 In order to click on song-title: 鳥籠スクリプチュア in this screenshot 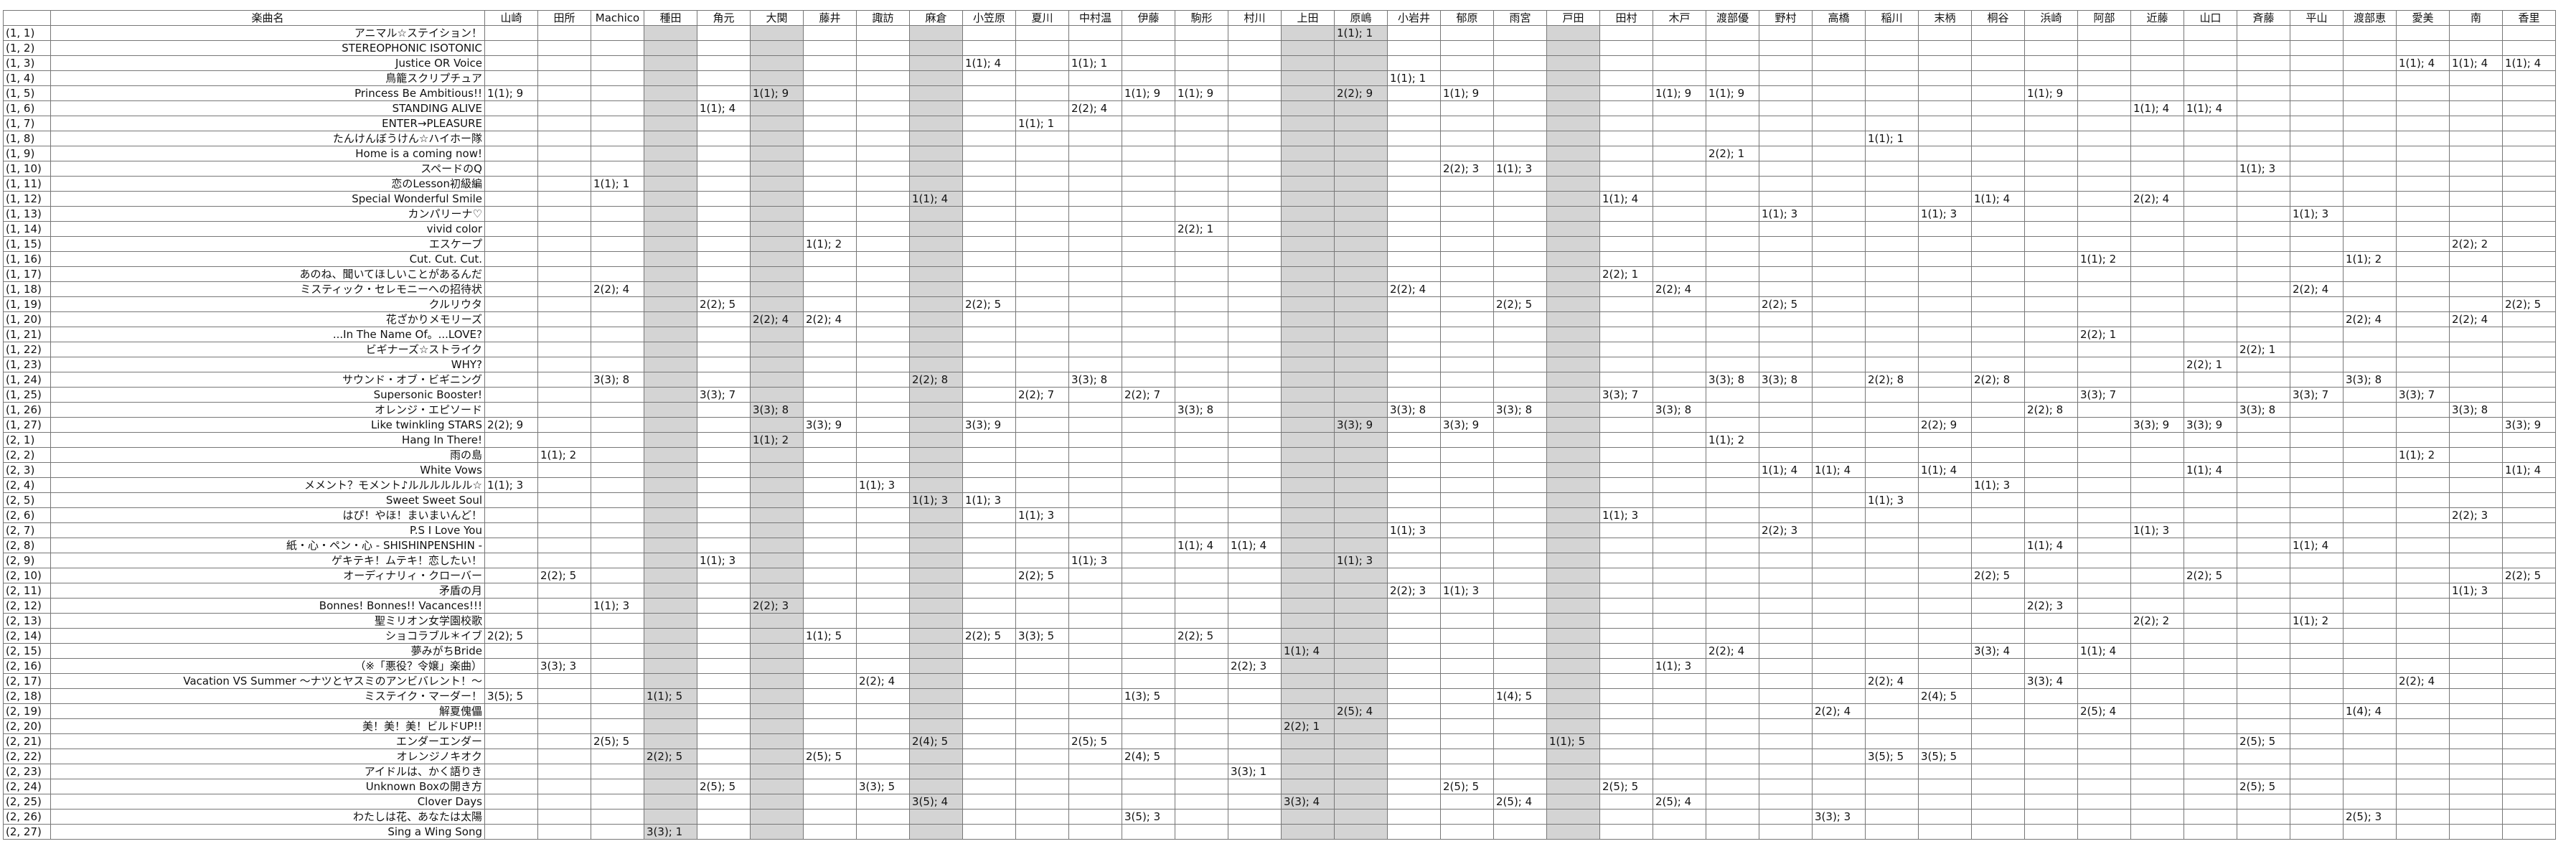, I will do `click(267, 78)`.